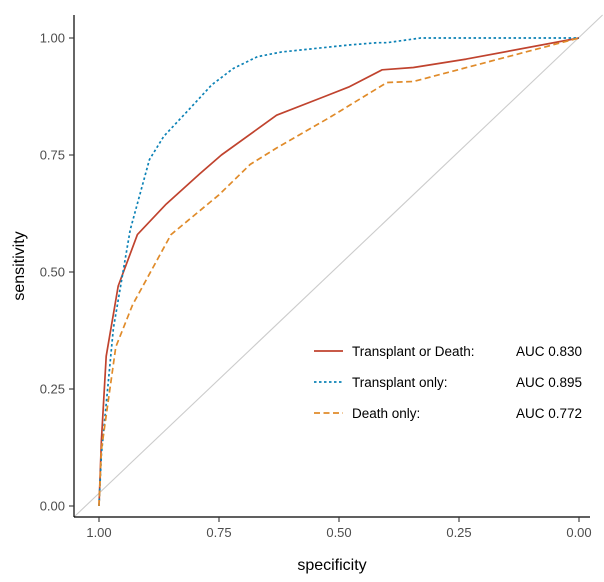  Describe the element at coordinates (458, 532) in the screenshot. I see `x-tick-label: 0.25` at that location.